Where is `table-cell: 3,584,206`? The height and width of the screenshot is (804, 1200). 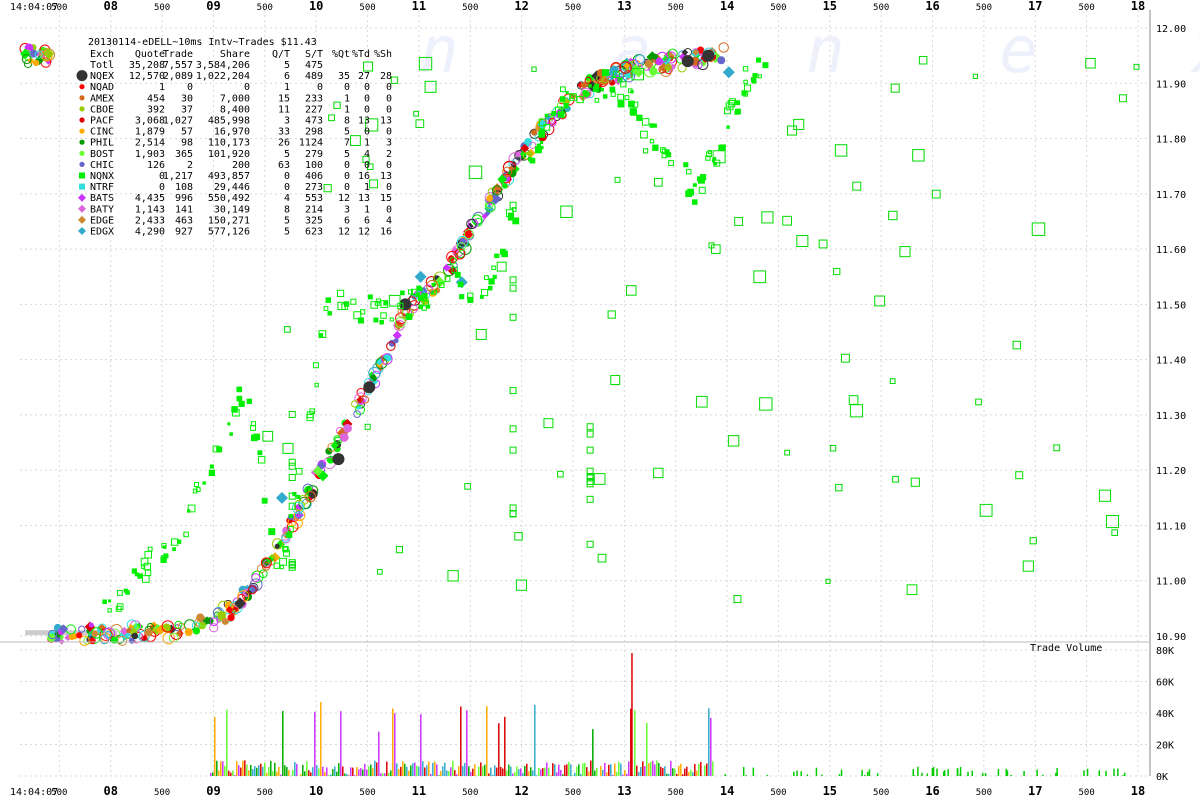 table-cell: 3,584,206 is located at coordinates (223, 65).